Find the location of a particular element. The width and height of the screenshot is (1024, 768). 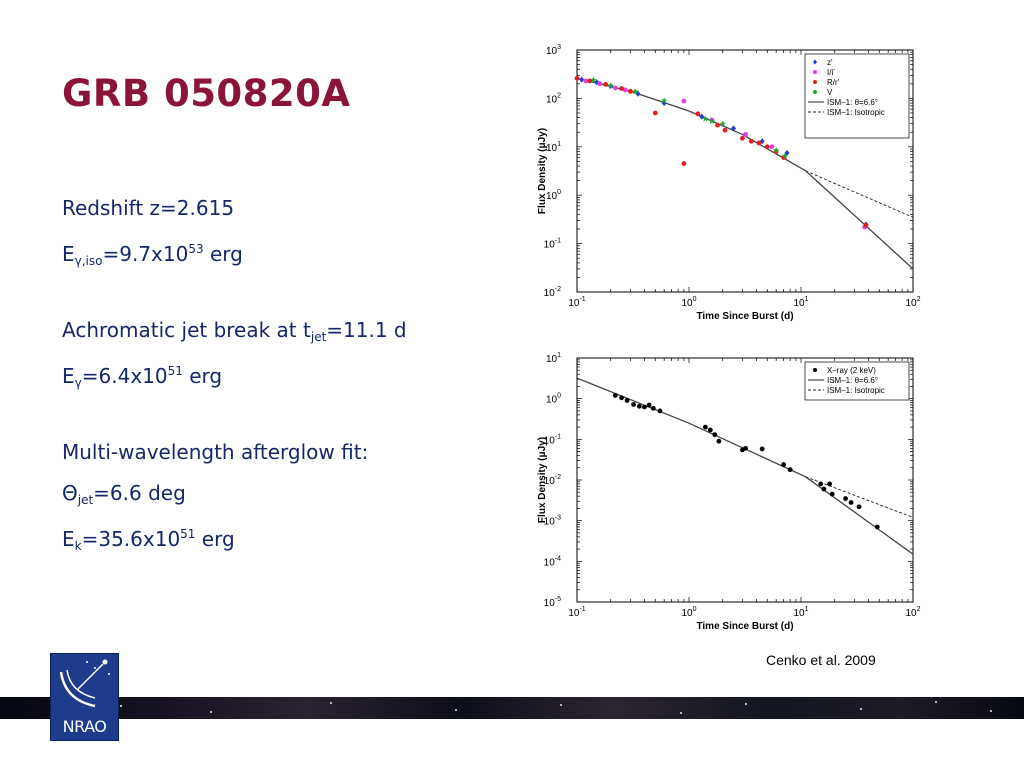

y-tick-label: 10⁻³ is located at coordinates (552, 521).